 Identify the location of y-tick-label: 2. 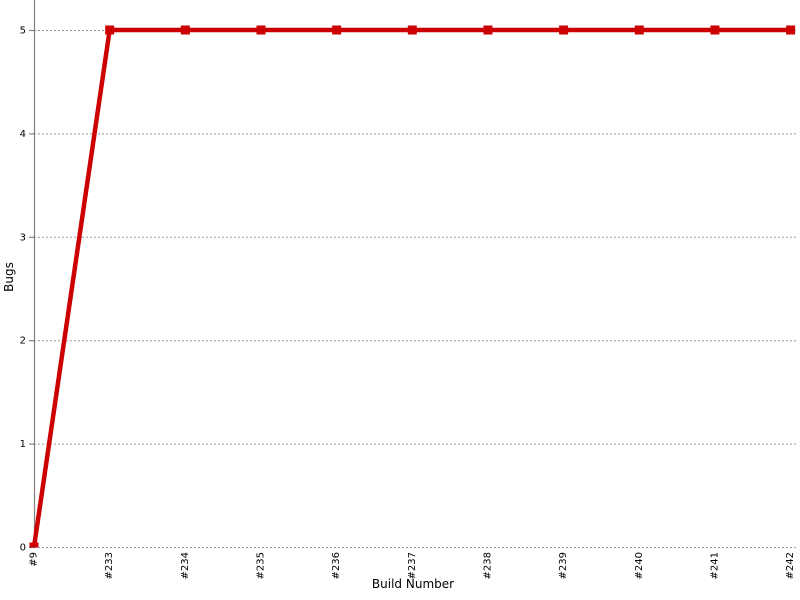
(23, 341).